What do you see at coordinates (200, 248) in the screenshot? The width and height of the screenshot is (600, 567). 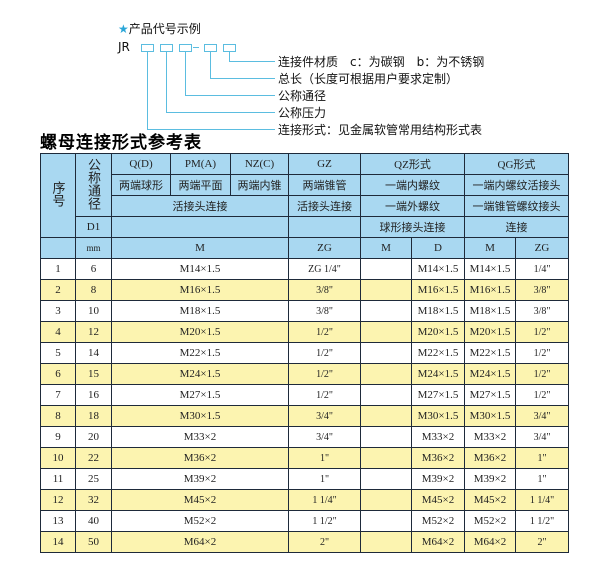 I see `header-m: M` at bounding box center [200, 248].